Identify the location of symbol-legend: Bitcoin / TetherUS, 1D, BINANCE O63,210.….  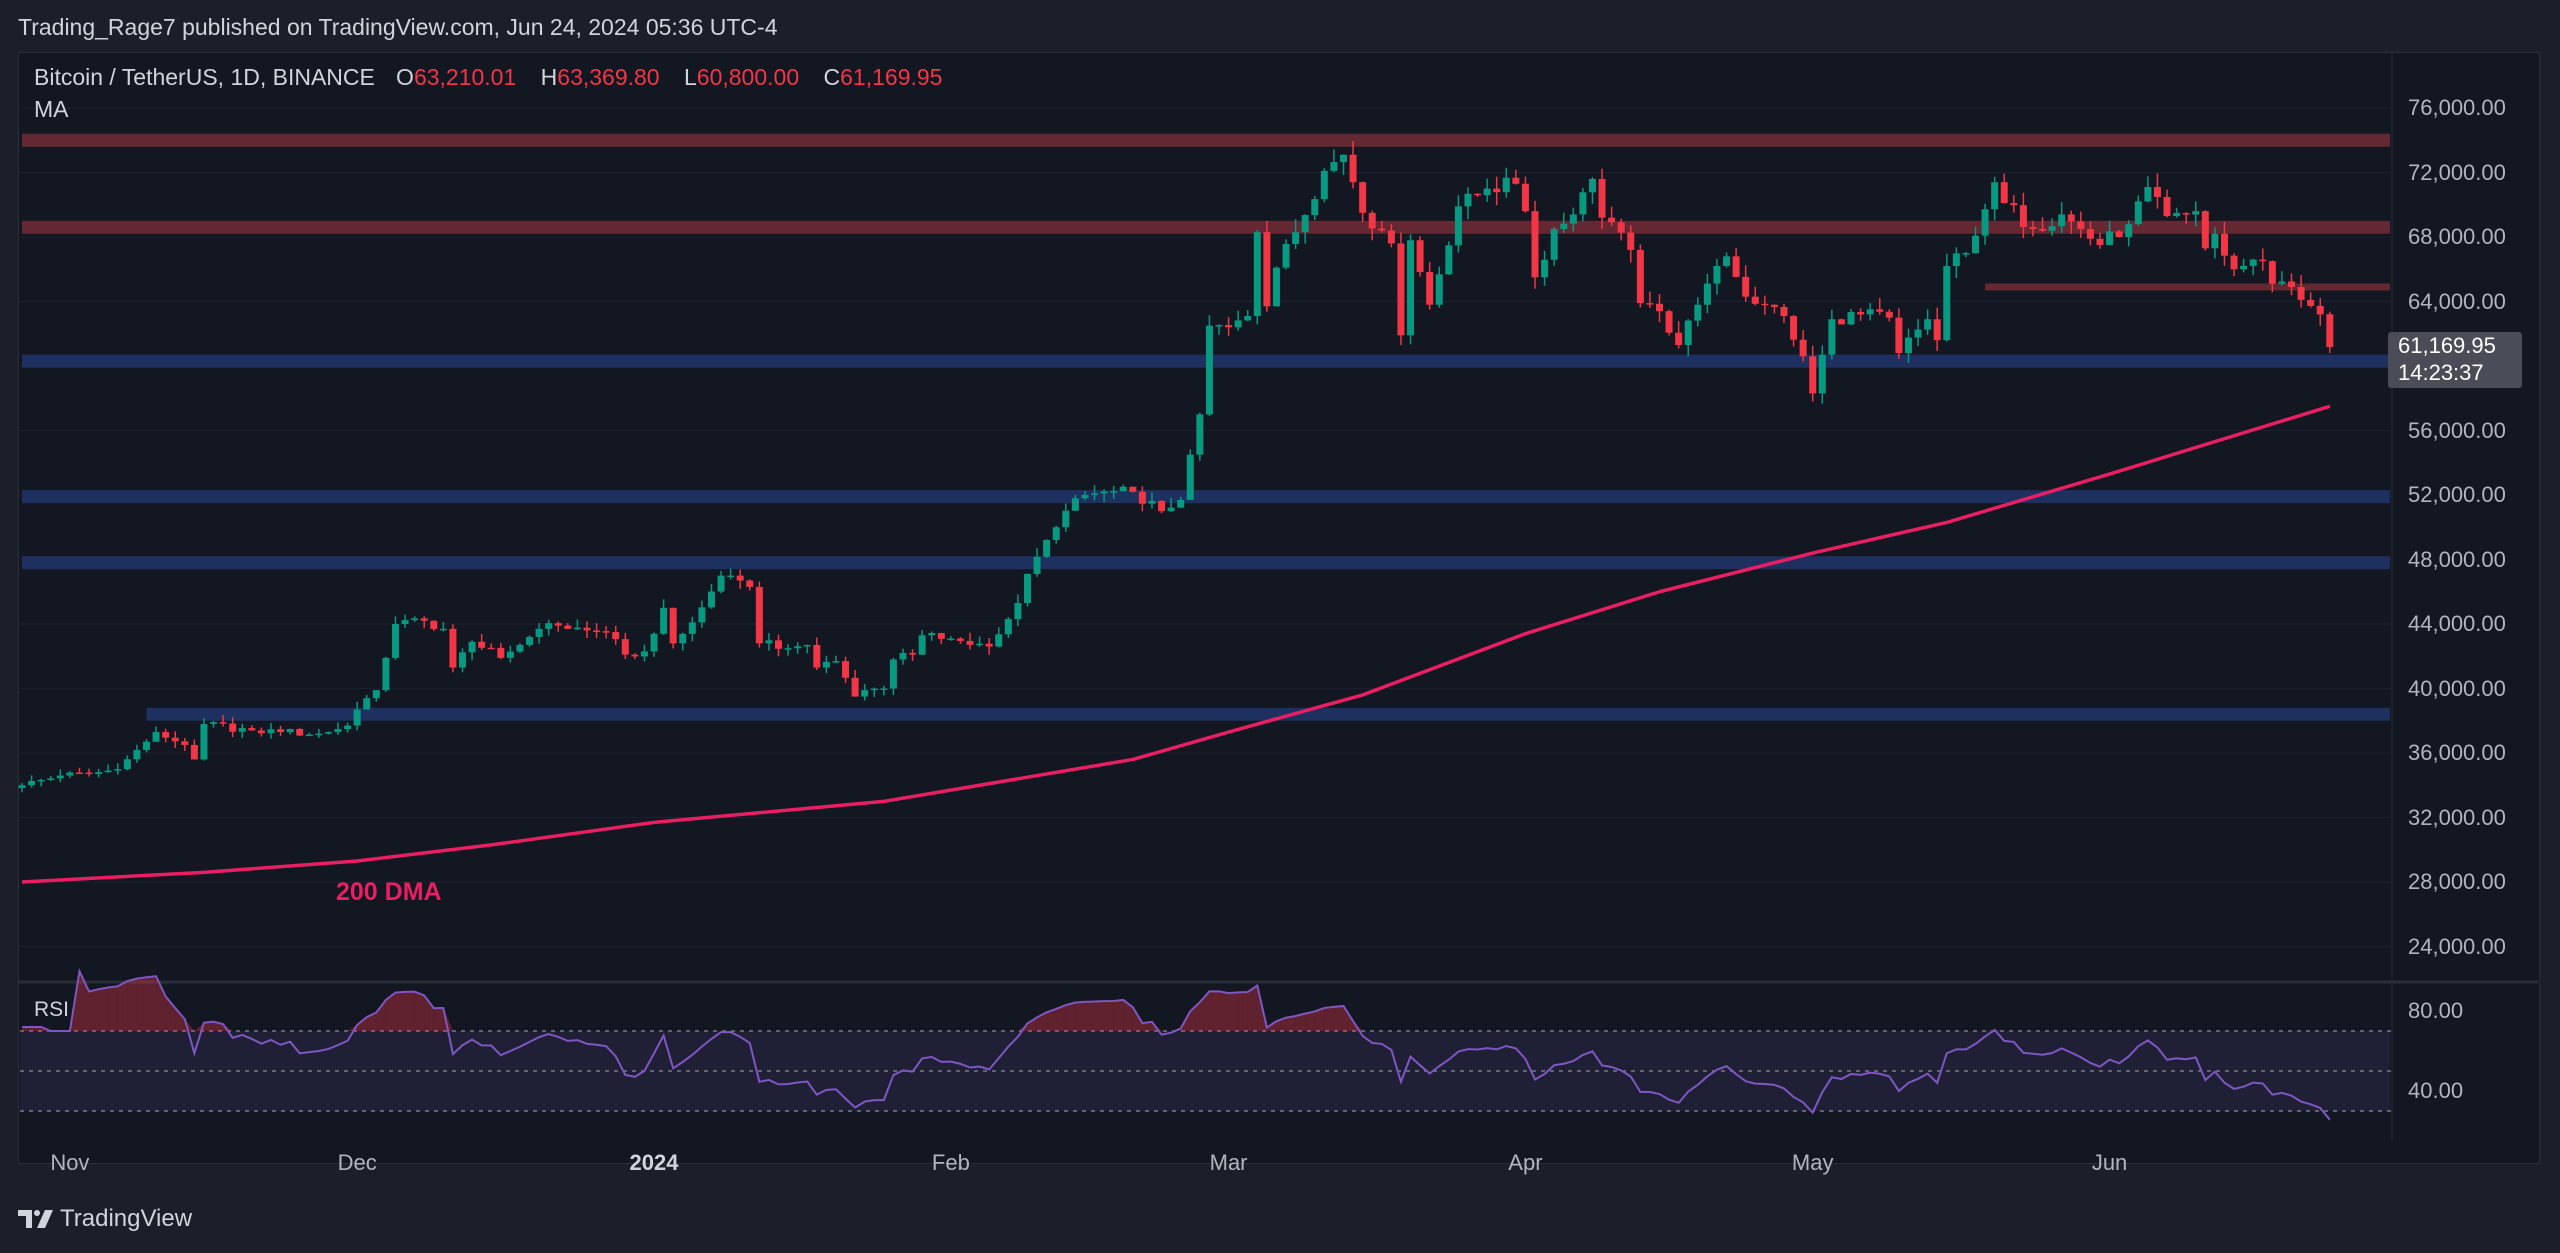
(496, 77).